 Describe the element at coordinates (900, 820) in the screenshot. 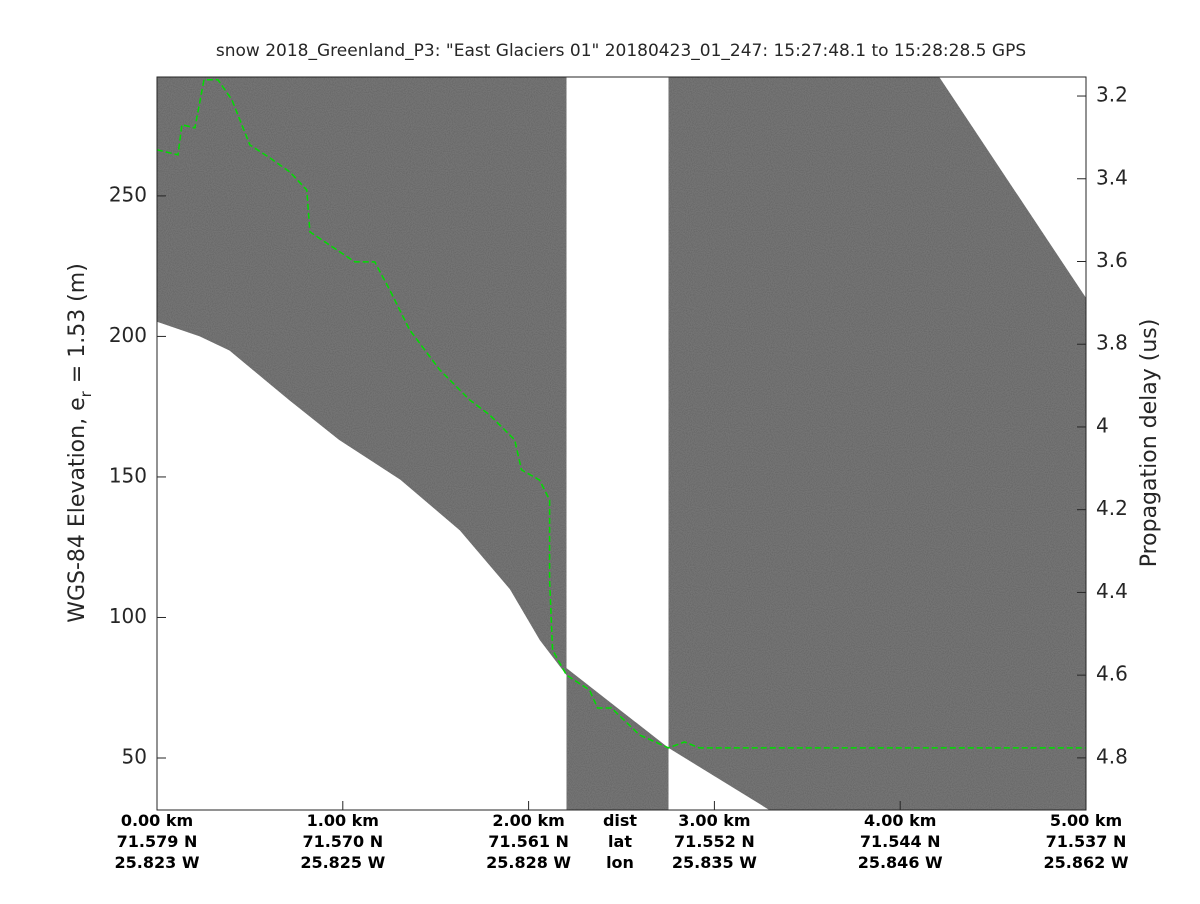

I see `x-tick-label: 4.00 km` at that location.